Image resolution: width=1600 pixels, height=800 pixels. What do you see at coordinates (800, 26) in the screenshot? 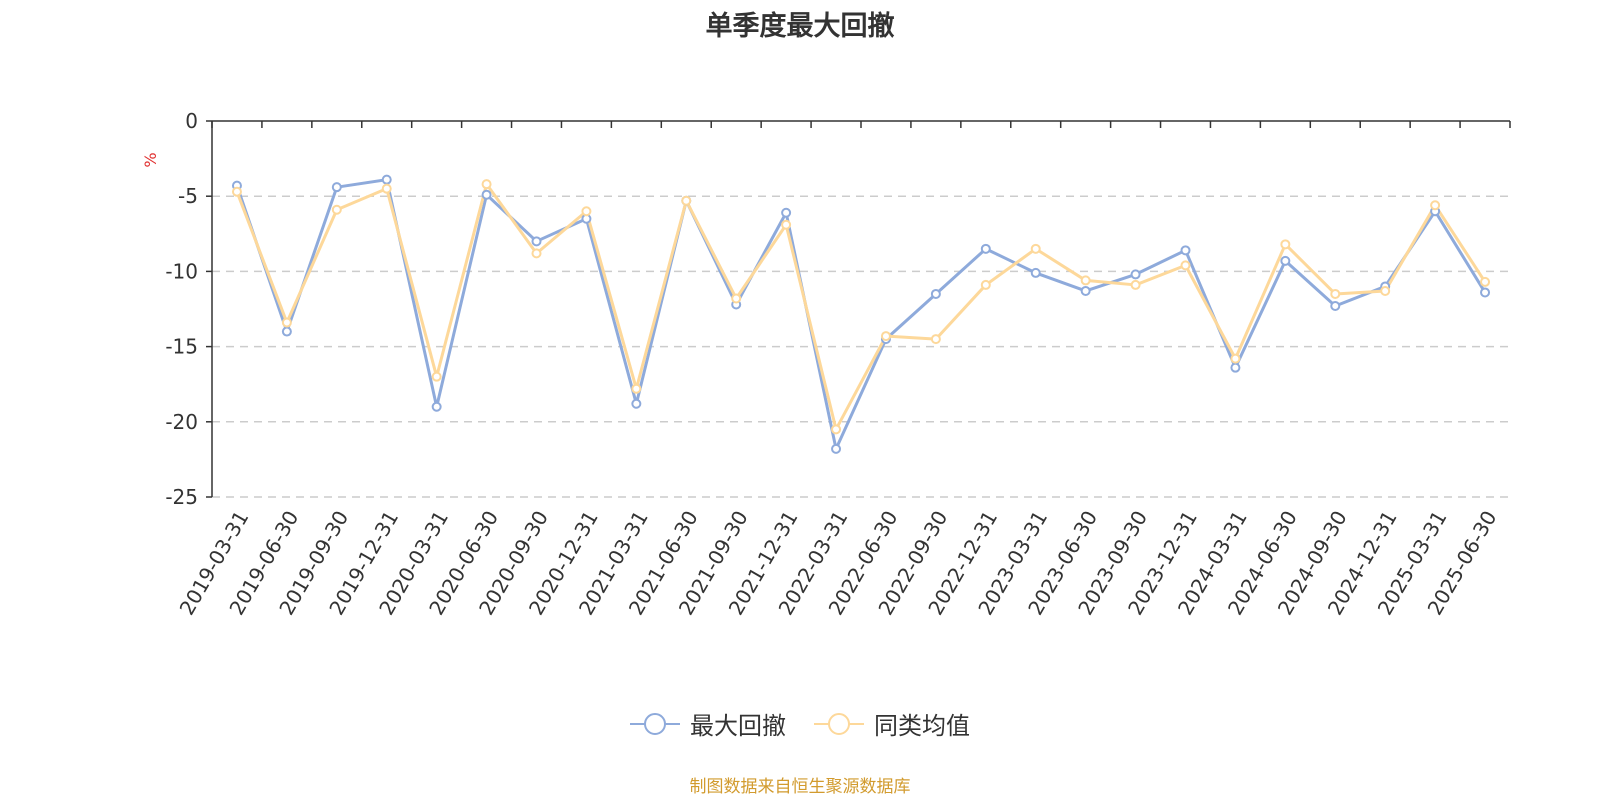
I see `chart-title: 单季度最大回撤` at bounding box center [800, 26].